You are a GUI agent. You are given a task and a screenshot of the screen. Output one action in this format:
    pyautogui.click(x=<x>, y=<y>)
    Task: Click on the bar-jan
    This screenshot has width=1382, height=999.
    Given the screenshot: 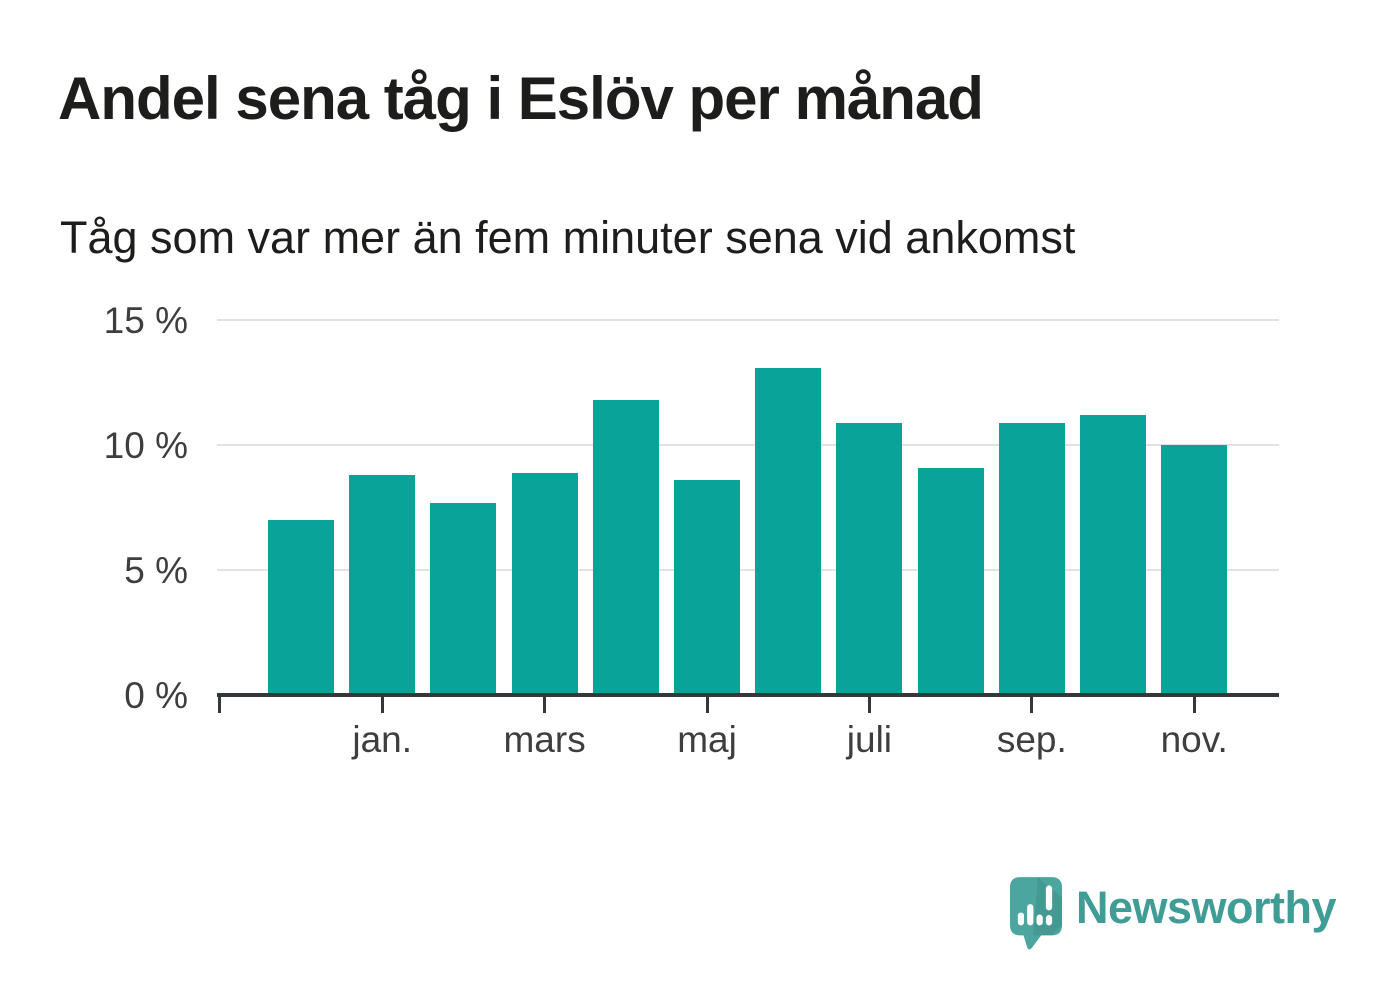 What is the action you would take?
    pyautogui.click(x=382, y=585)
    